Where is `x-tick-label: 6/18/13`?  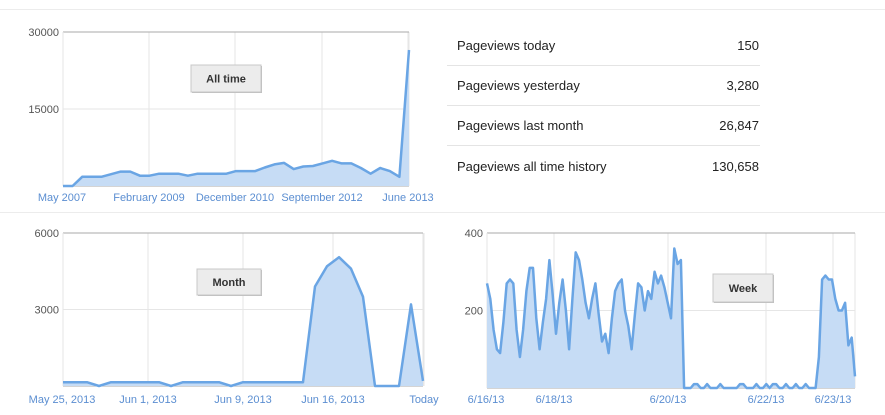
x-tick-label: 6/18/13 is located at coordinates (554, 400).